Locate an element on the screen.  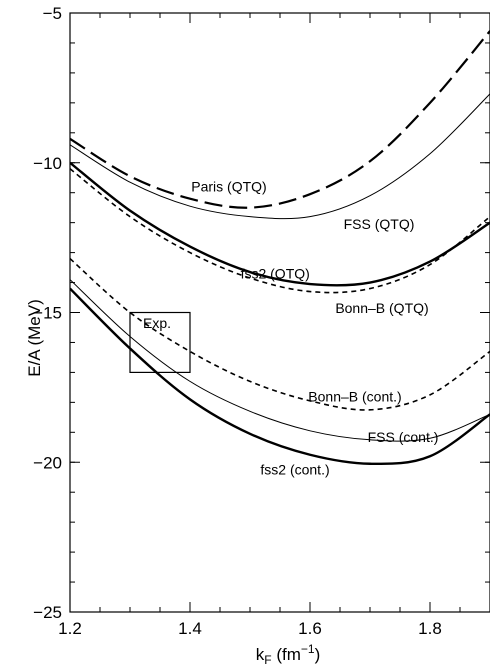
x-tick-label: 1.6 is located at coordinates (310, 628).